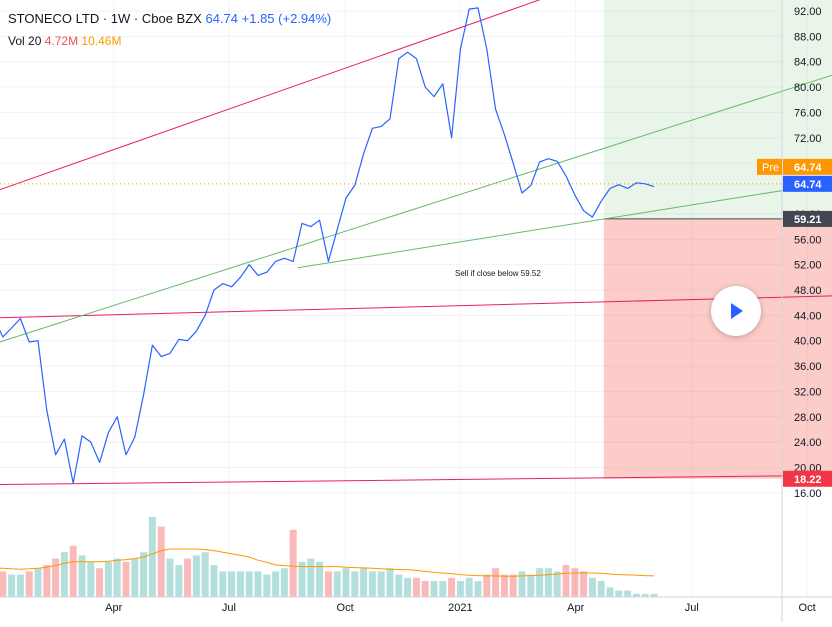  Describe the element at coordinates (61, 41) in the screenshot. I see `legend-volume-a: 4.72M` at that location.